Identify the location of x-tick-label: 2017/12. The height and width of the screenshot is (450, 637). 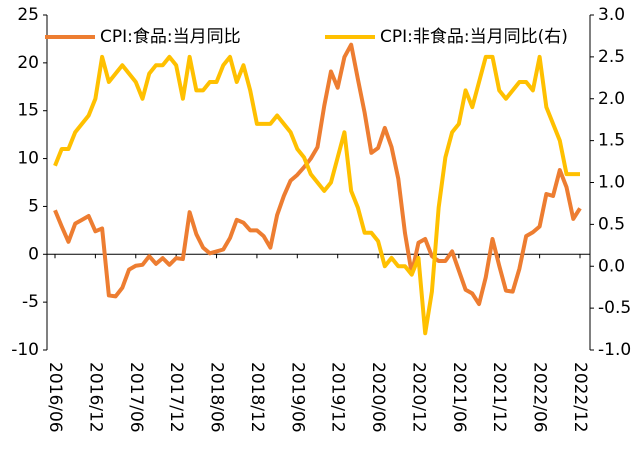
(176, 397).